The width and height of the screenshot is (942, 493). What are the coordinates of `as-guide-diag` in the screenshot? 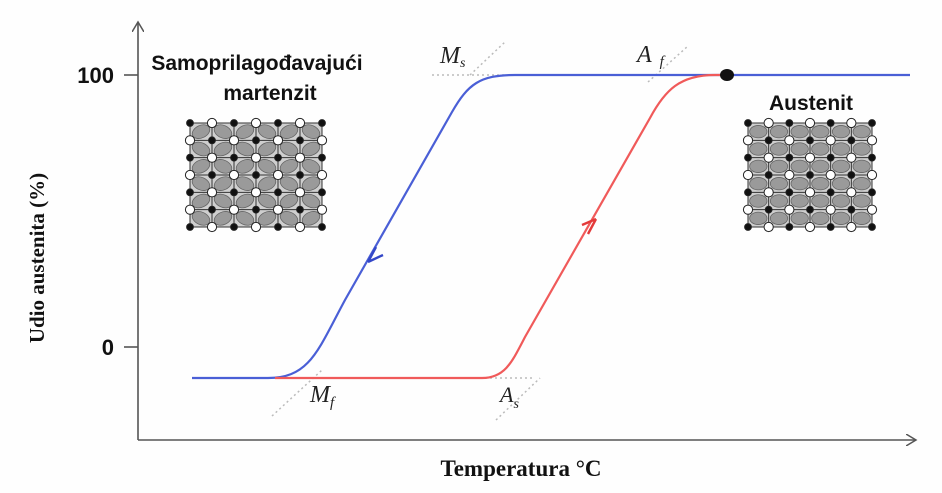 It's located at (518, 399).